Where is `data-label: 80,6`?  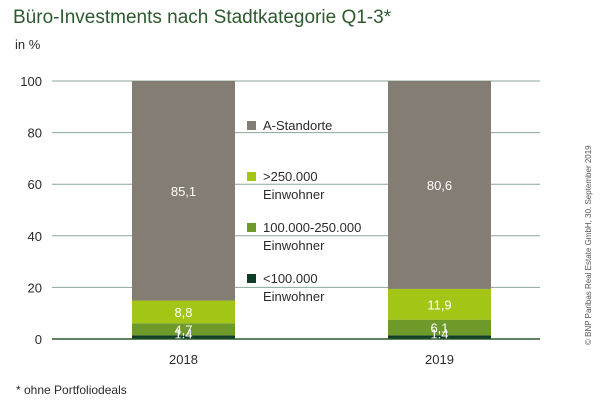 data-label: 80,6 is located at coordinates (439, 185).